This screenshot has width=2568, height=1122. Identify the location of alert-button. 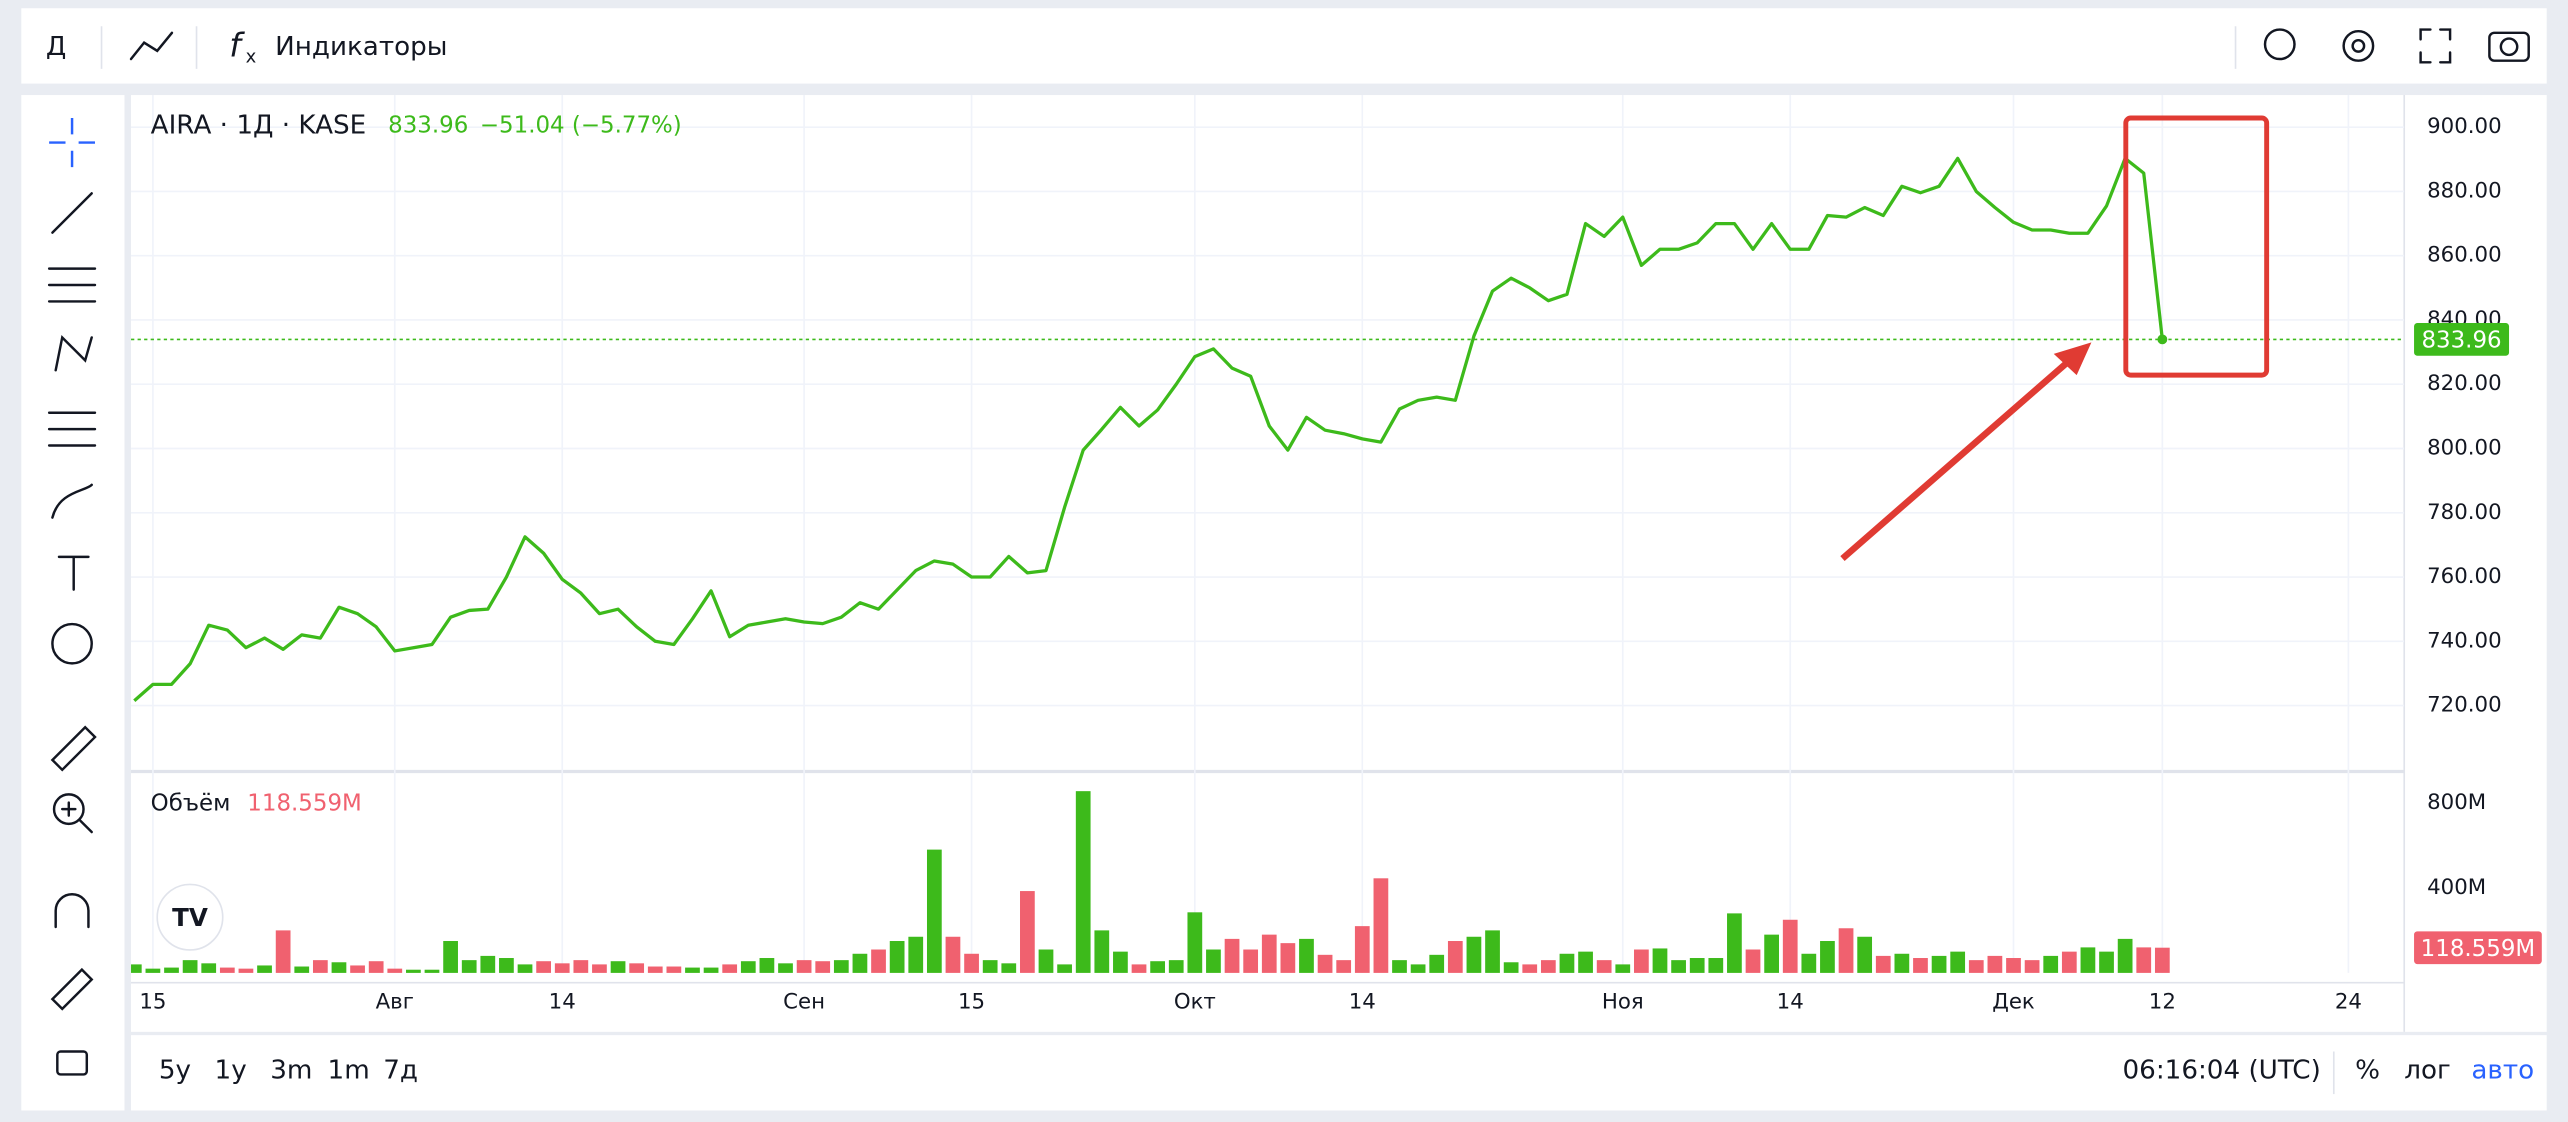
(2279, 44).